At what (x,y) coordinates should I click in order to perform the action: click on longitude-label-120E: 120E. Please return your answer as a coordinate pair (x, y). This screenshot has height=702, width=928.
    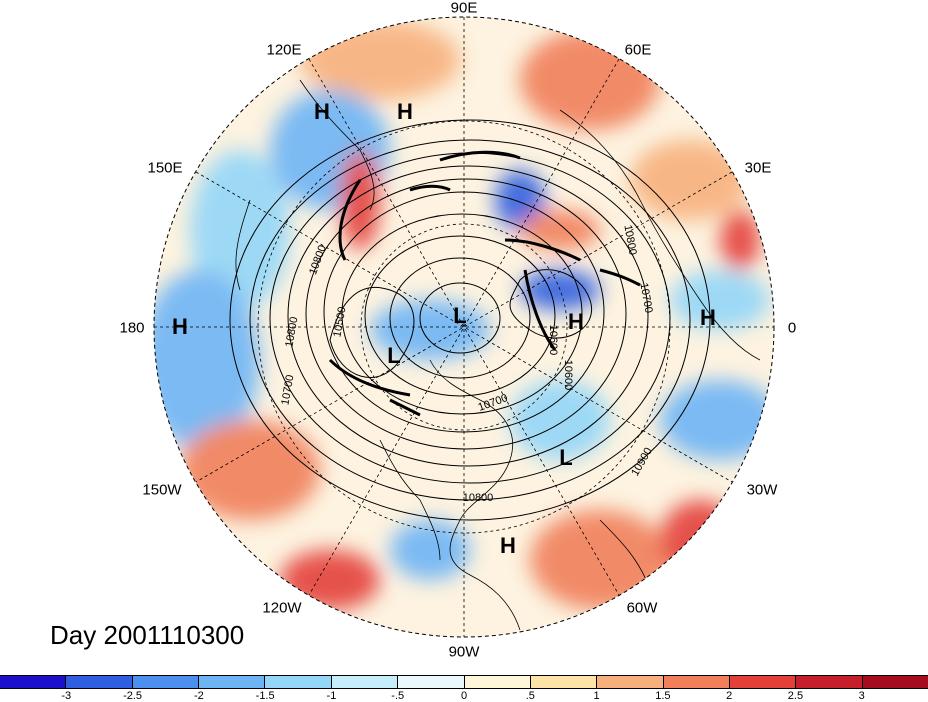
    Looking at the image, I should click on (284, 50).